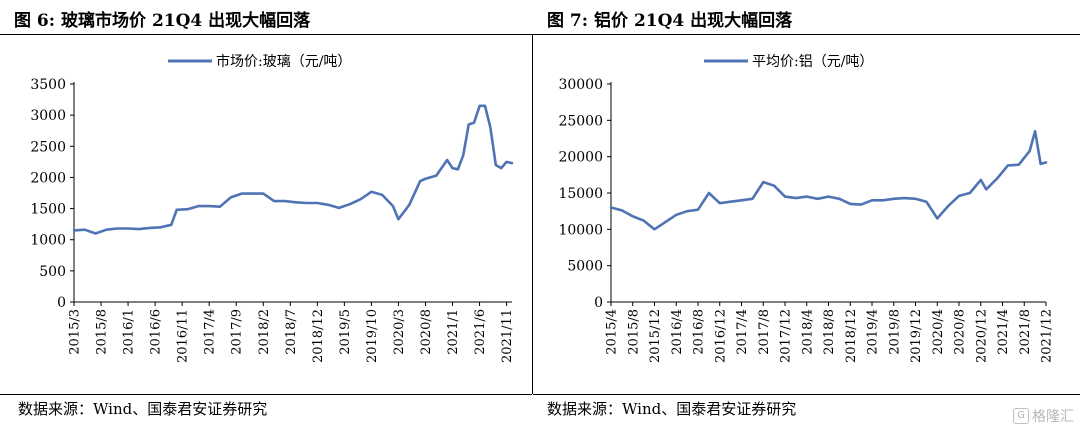  I want to click on x-tick-label: 2019/12, so click(916, 336).